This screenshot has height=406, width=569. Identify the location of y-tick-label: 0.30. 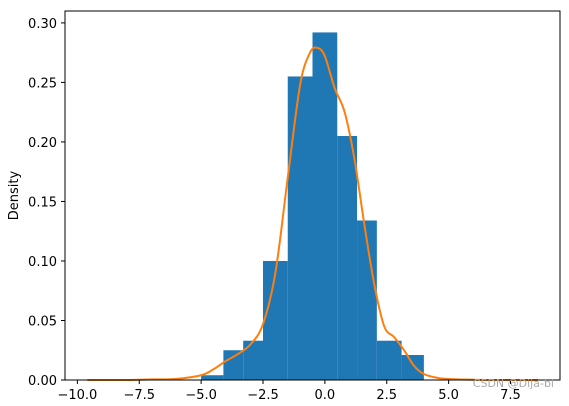
(42, 24).